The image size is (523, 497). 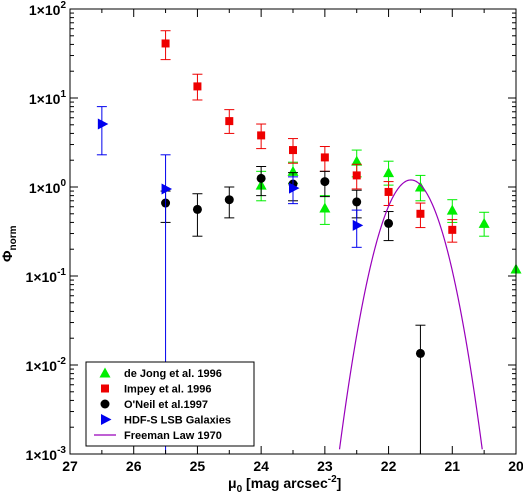 What do you see at coordinates (48, 9) in the screenshot?
I see `y-tick-label: 1×10²` at bounding box center [48, 9].